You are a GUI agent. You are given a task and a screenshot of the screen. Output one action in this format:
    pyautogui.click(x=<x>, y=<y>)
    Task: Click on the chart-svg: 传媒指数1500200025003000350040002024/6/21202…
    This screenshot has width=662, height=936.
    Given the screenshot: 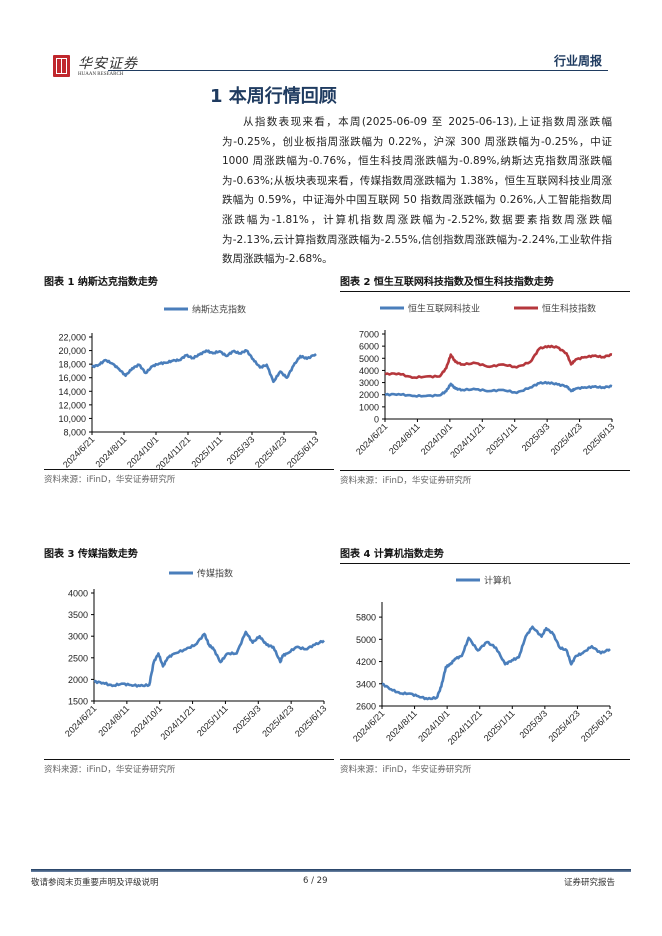 What is the action you would take?
    pyautogui.click(x=195, y=655)
    